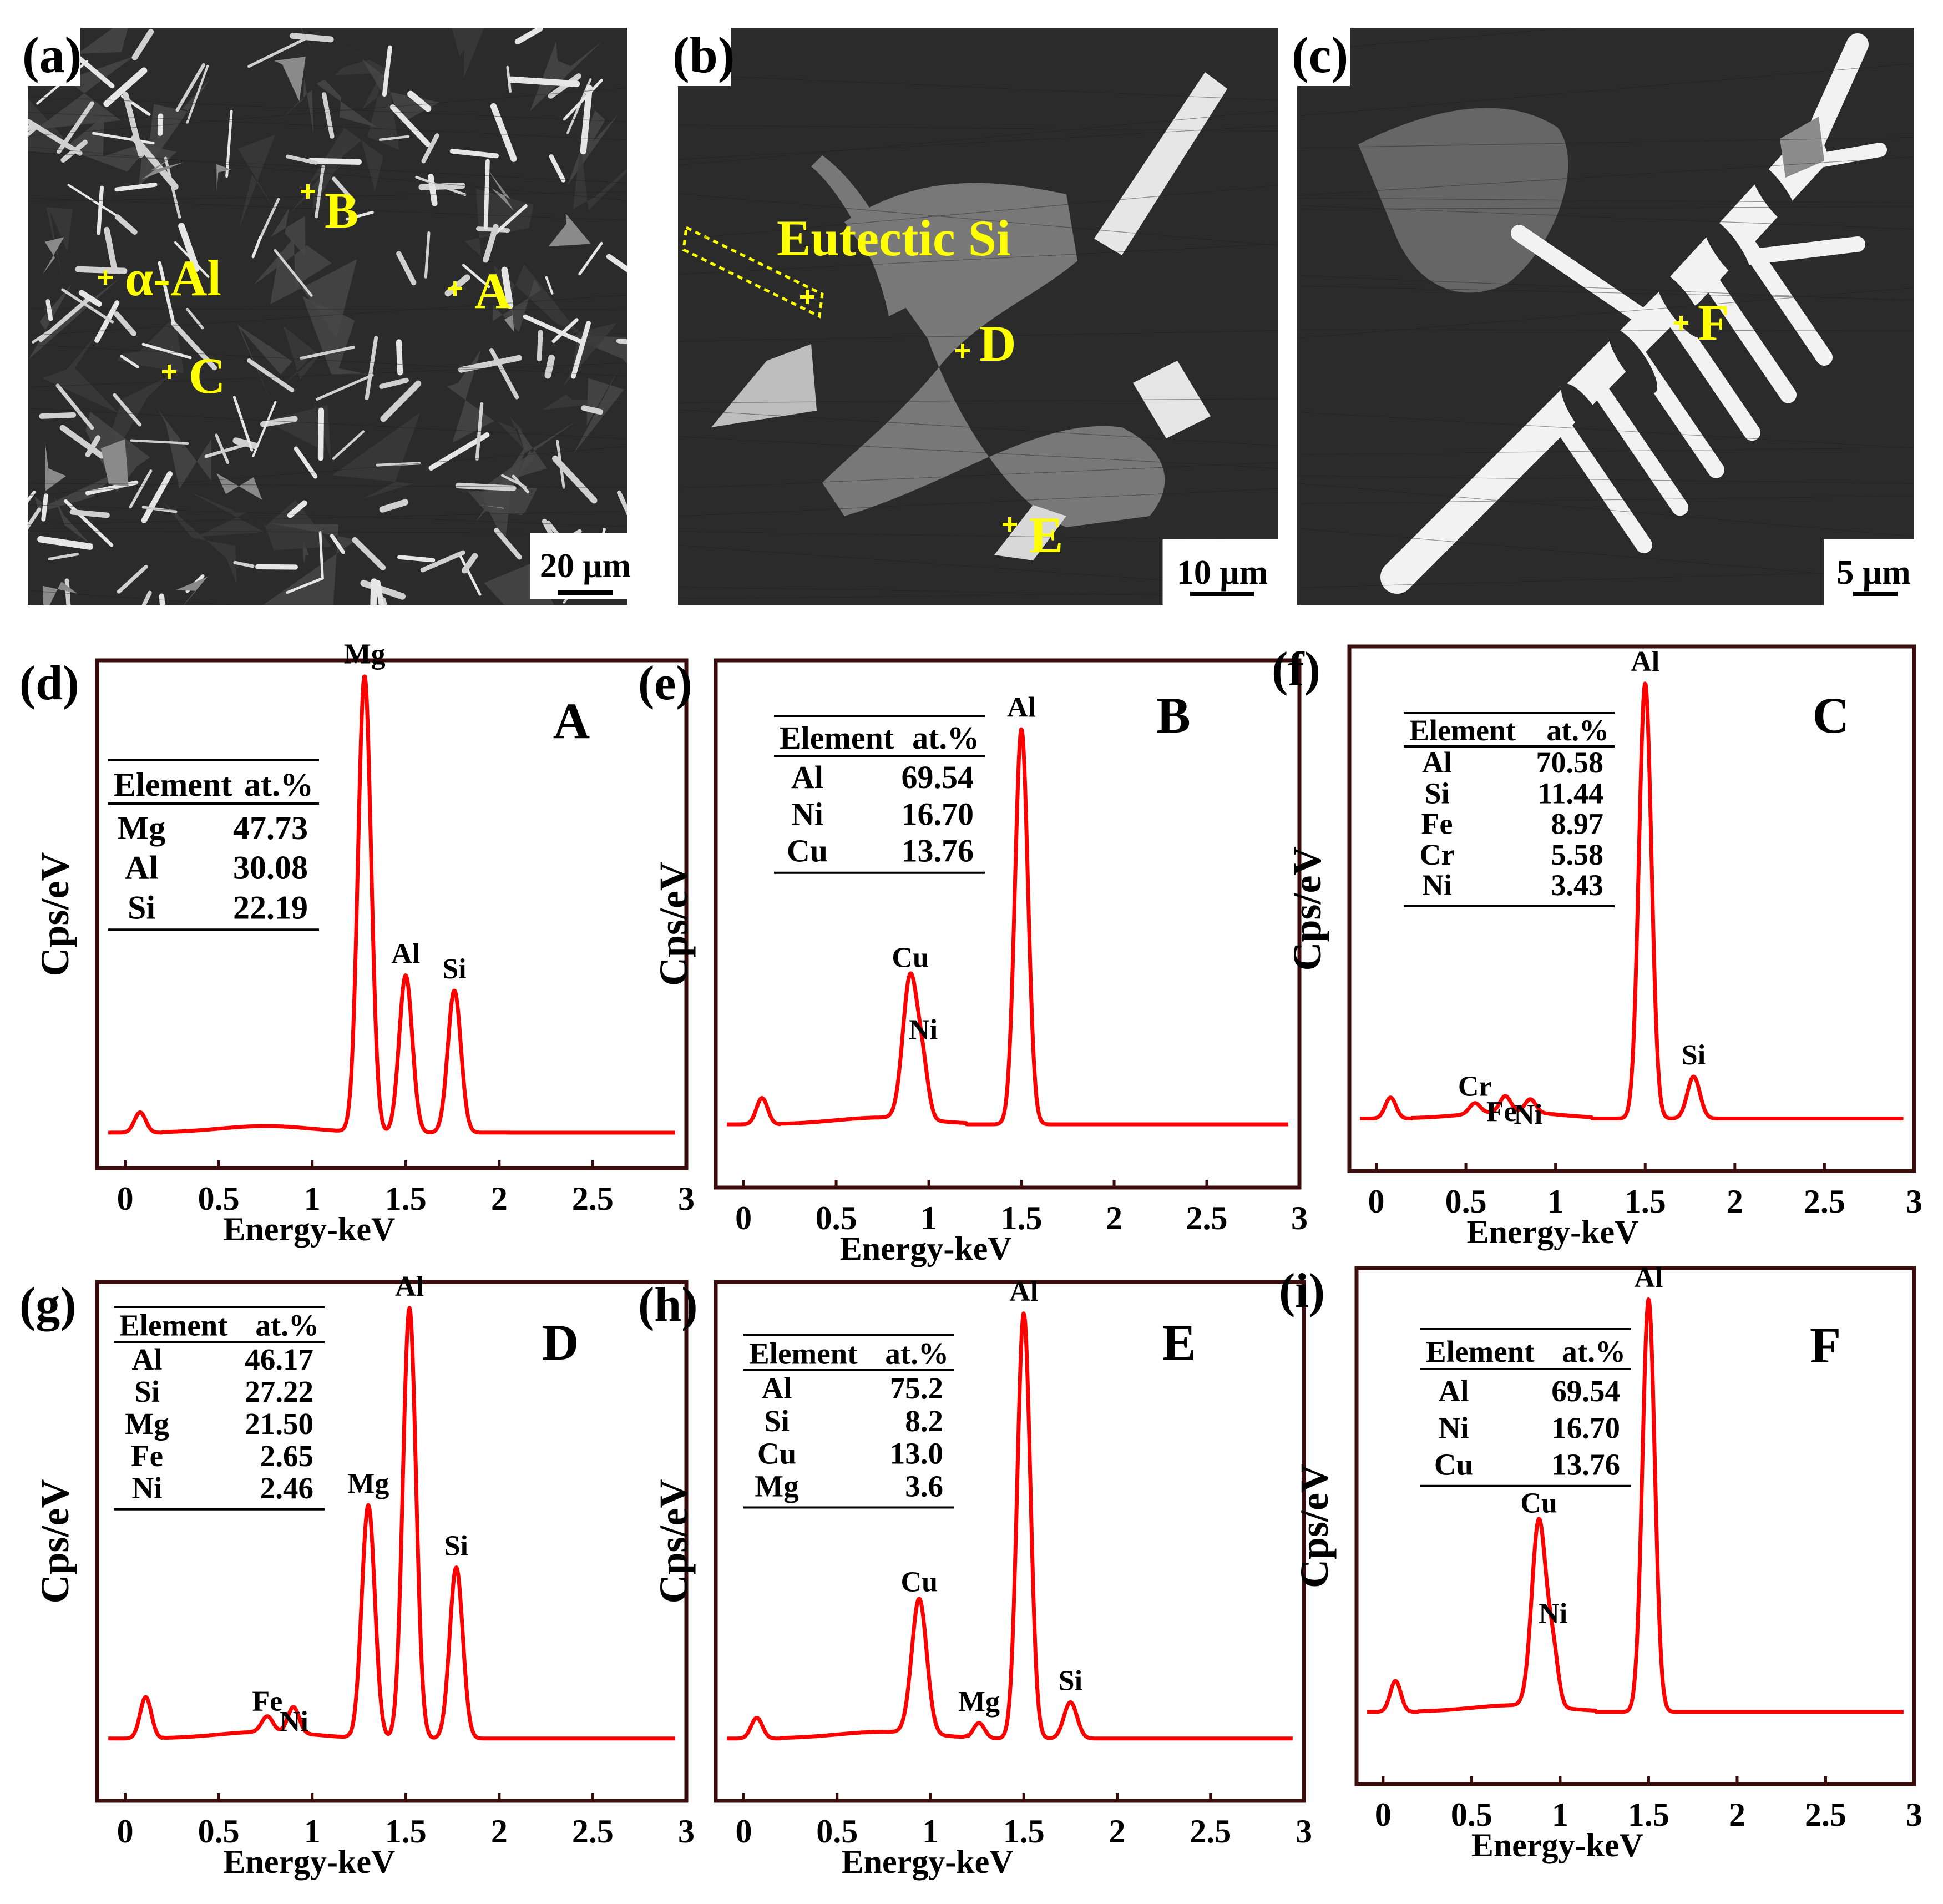 The image size is (1943, 1904). I want to click on point-label: E, so click(1179, 1342).